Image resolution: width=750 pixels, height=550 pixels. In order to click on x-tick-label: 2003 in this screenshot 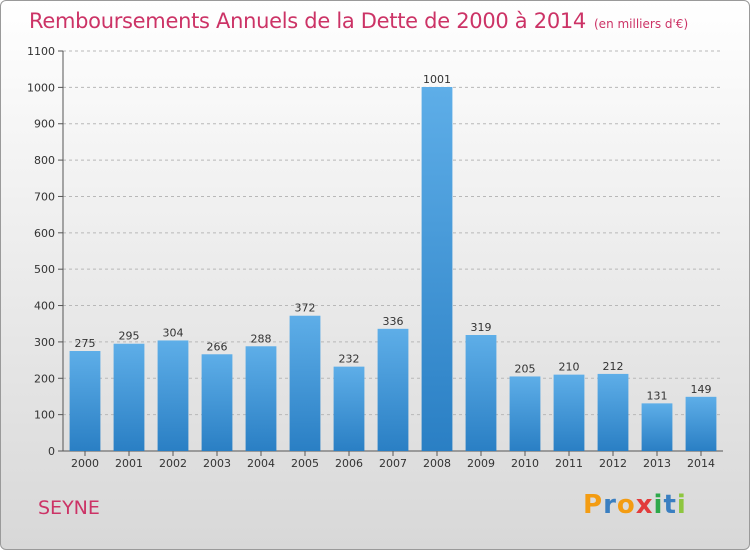, I will do `click(217, 463)`.